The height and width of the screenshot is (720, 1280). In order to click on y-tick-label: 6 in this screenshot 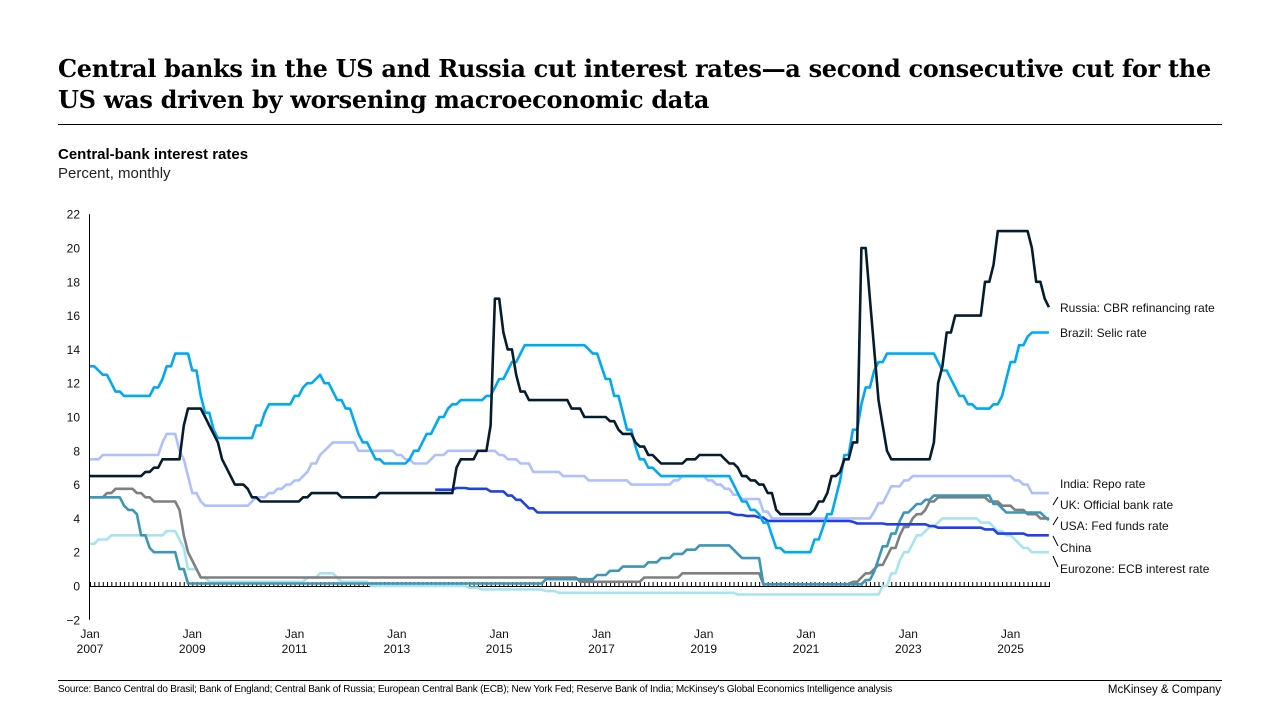, I will do `click(76, 485)`.